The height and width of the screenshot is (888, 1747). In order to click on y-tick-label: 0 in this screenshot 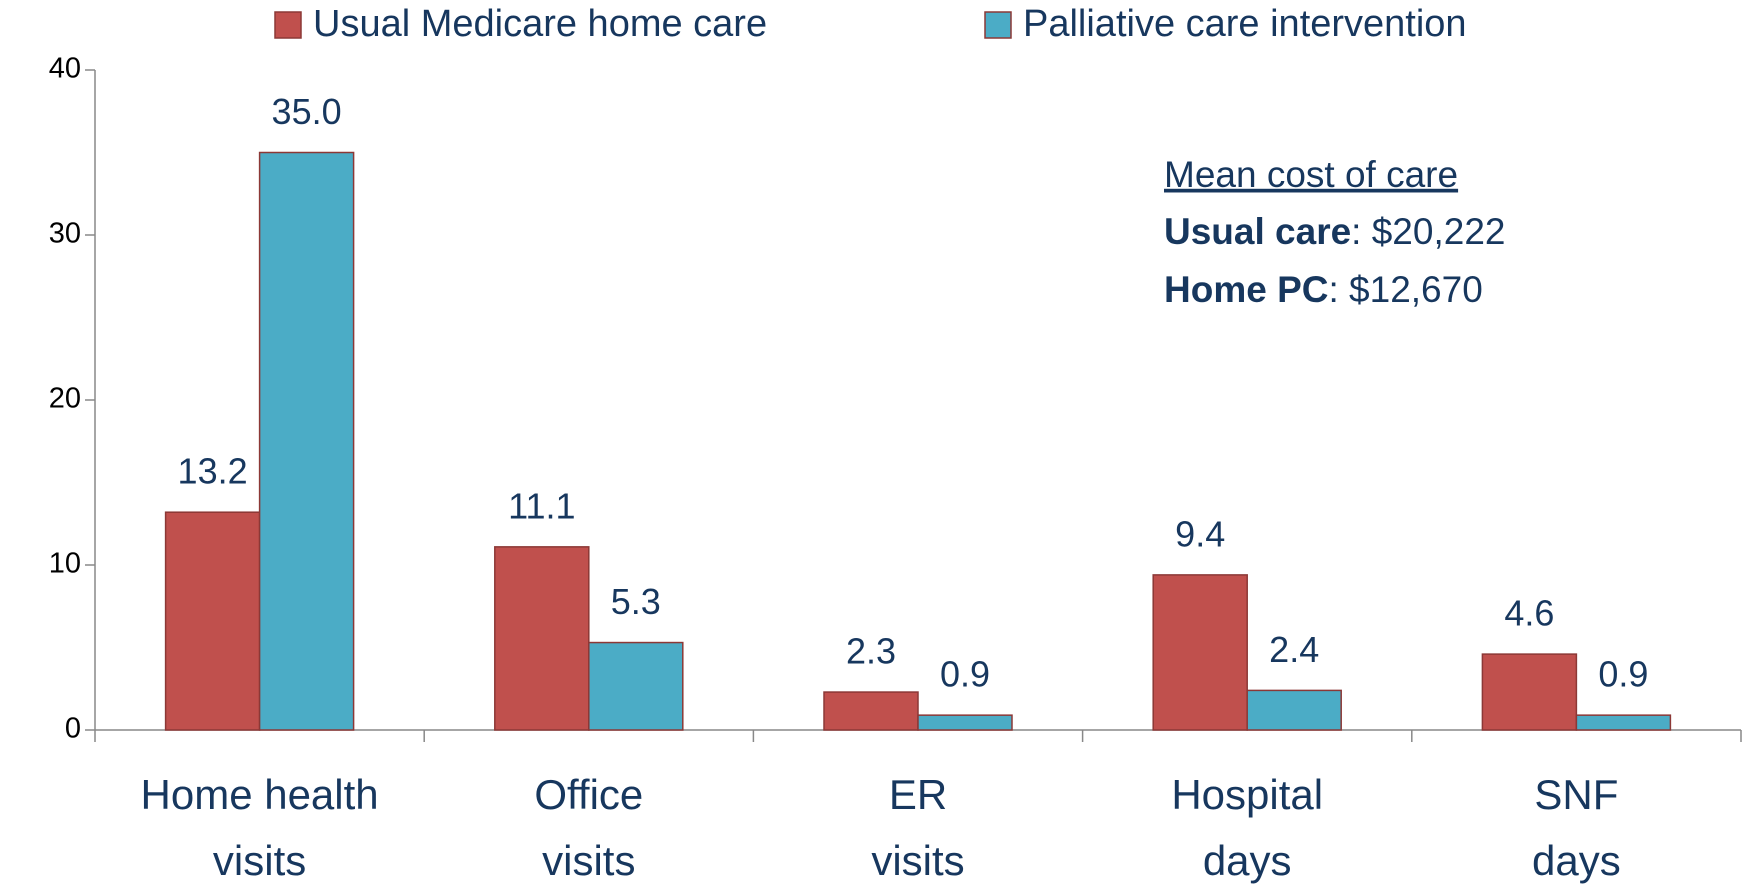, I will do `click(73, 729)`.